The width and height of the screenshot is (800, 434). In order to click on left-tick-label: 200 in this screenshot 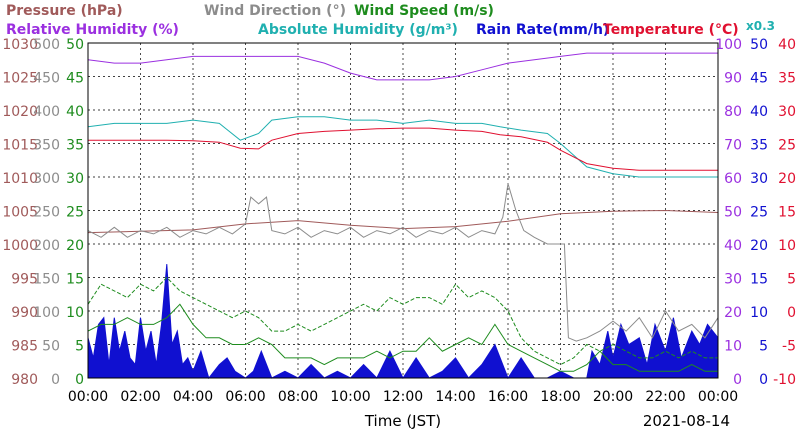, I will do `click(46, 246)`.